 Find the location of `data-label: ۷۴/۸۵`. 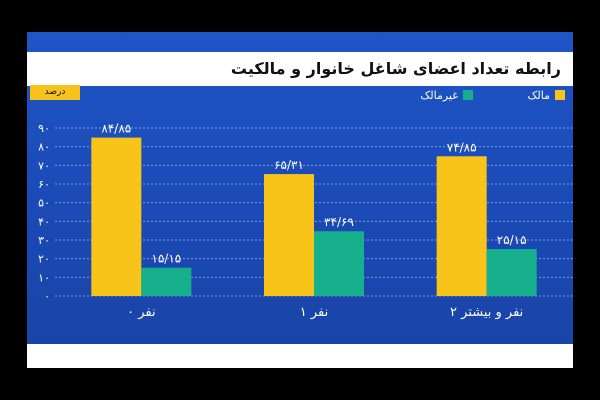

data-label: ۷۴/۸۵ is located at coordinates (462, 147).